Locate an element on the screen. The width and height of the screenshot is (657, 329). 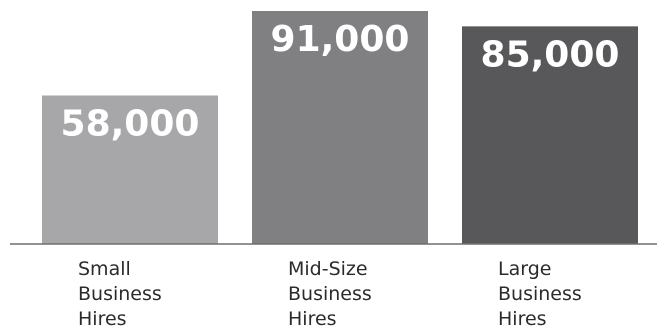
value-label-small-business: 58,000 is located at coordinates (130, 123).